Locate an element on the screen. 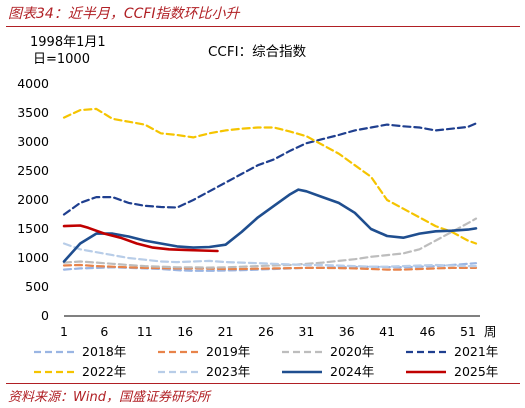 The height and width of the screenshot is (408, 525). legend: 2018年 2019年 2020年 2021年 2022年 2023年 2024年 2025年 is located at coordinates (266, 361).